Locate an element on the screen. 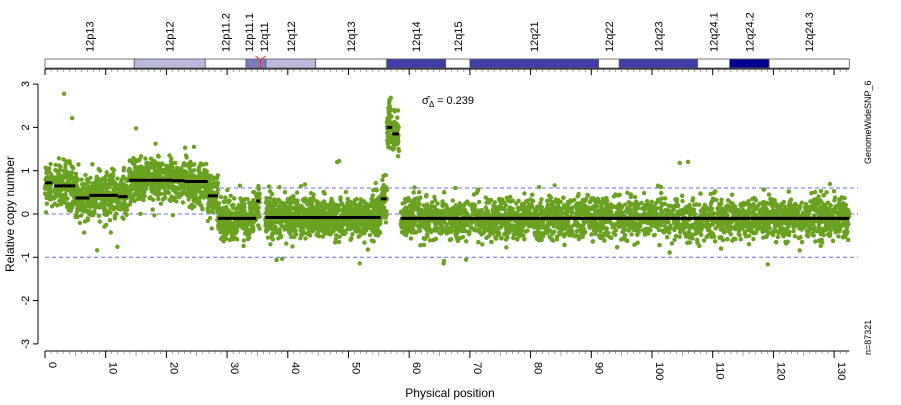 This screenshot has height=405, width=901. cytoband-label: 12q15 is located at coordinates (459, 36).